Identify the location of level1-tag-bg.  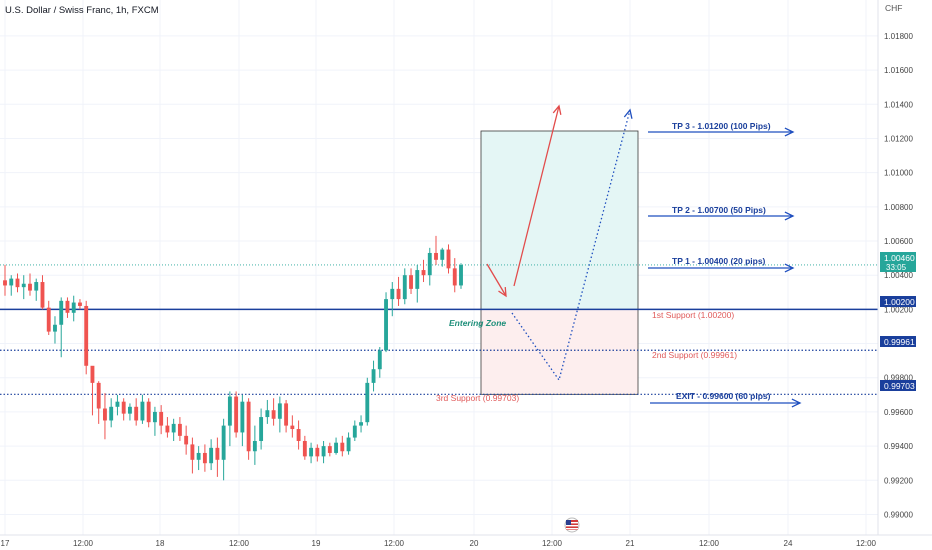
(898, 301).